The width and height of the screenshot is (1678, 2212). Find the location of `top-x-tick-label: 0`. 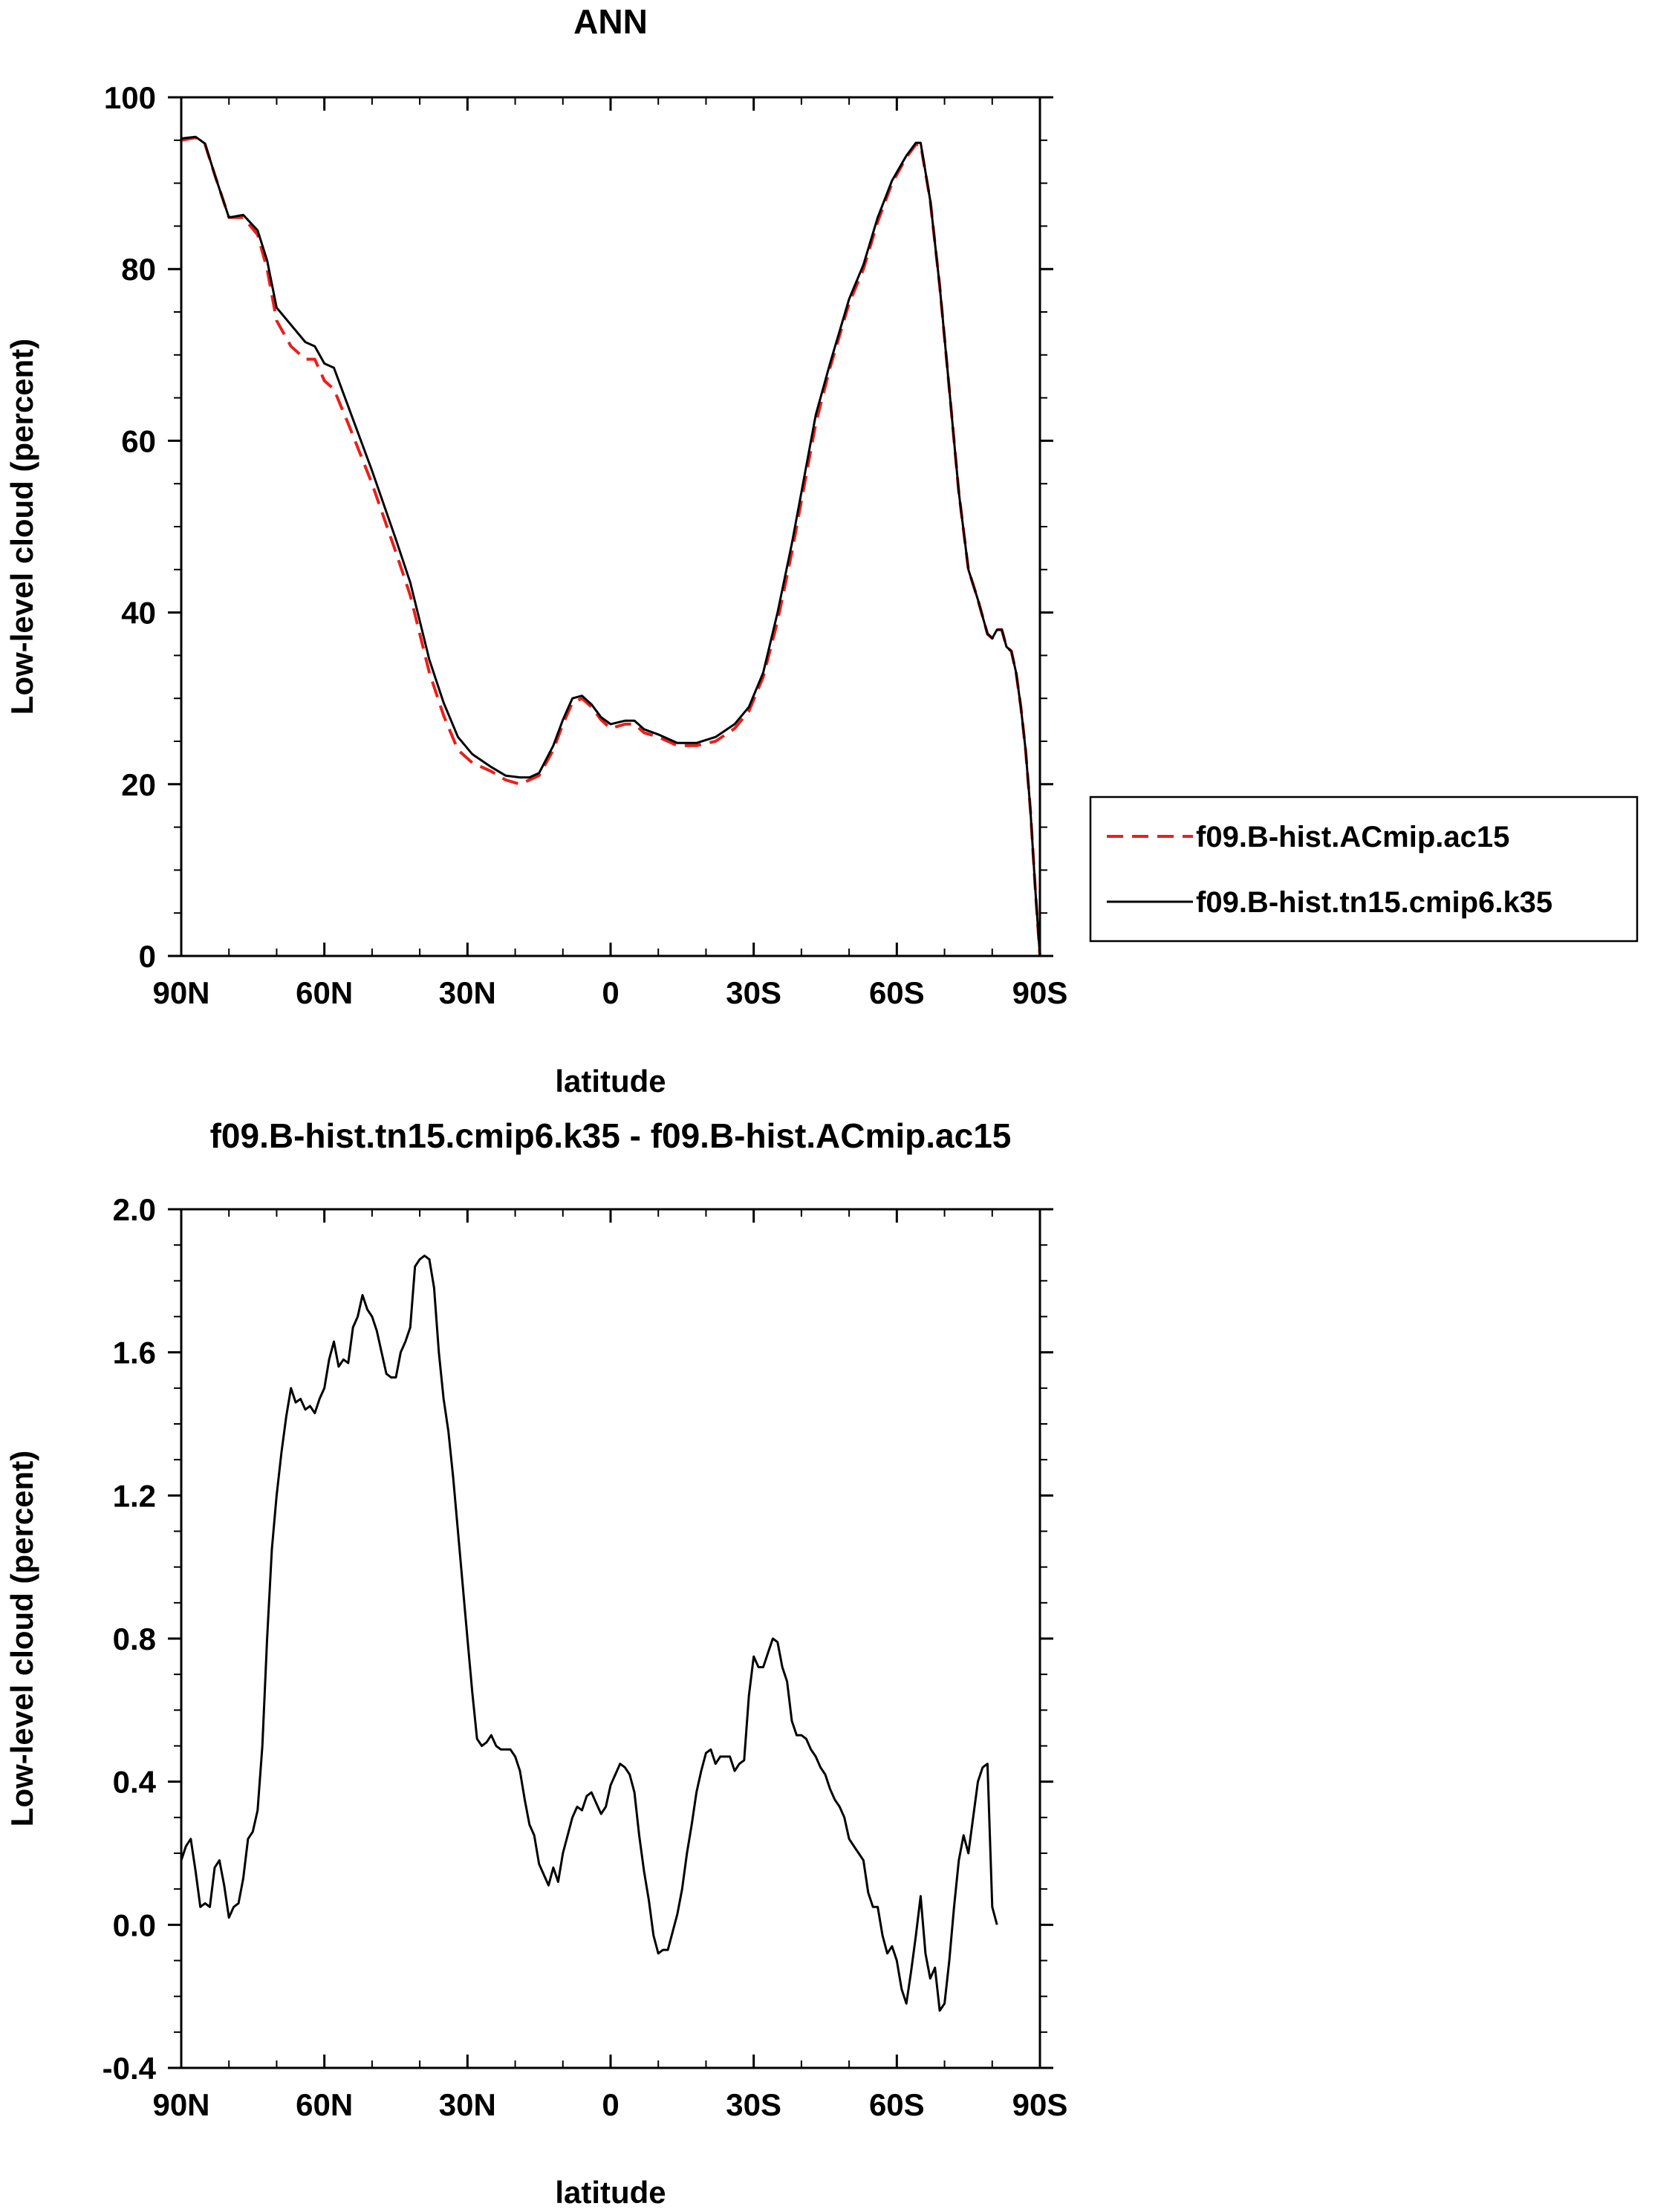

top-x-tick-label: 0 is located at coordinates (610, 993).